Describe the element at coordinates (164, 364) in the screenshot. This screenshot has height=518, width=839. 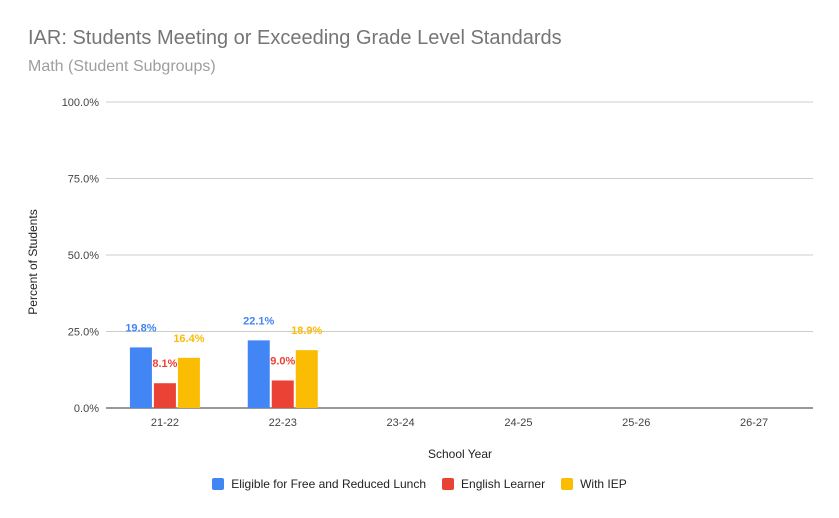
I see `data-label: 8.1%` at that location.